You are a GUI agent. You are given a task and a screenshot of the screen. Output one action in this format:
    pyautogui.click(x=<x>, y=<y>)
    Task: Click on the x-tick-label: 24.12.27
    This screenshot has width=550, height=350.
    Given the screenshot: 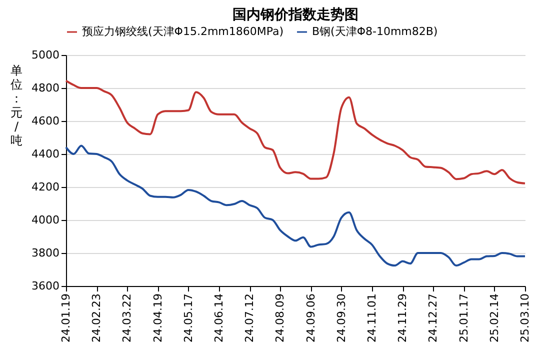 What is the action you would take?
    pyautogui.click(x=433, y=318)
    